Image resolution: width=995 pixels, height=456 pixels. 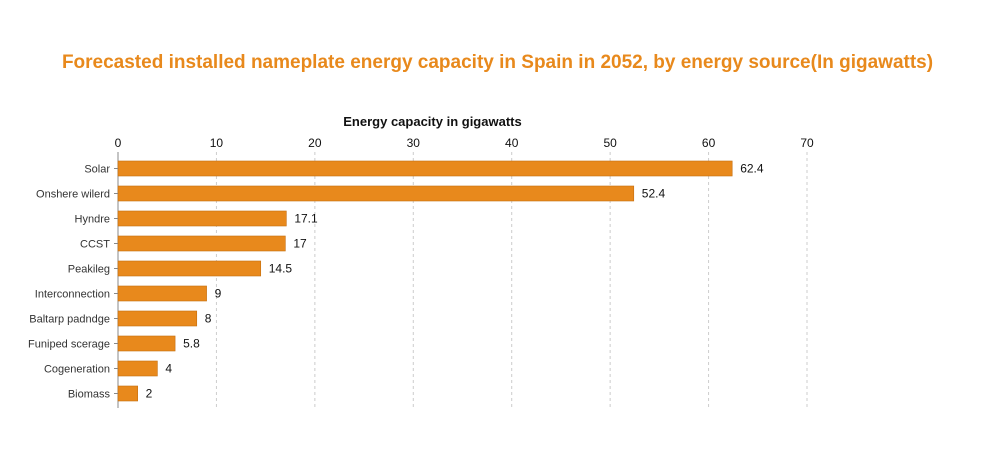 What do you see at coordinates (414, 143) in the screenshot?
I see `x-tick-label: 30` at bounding box center [414, 143].